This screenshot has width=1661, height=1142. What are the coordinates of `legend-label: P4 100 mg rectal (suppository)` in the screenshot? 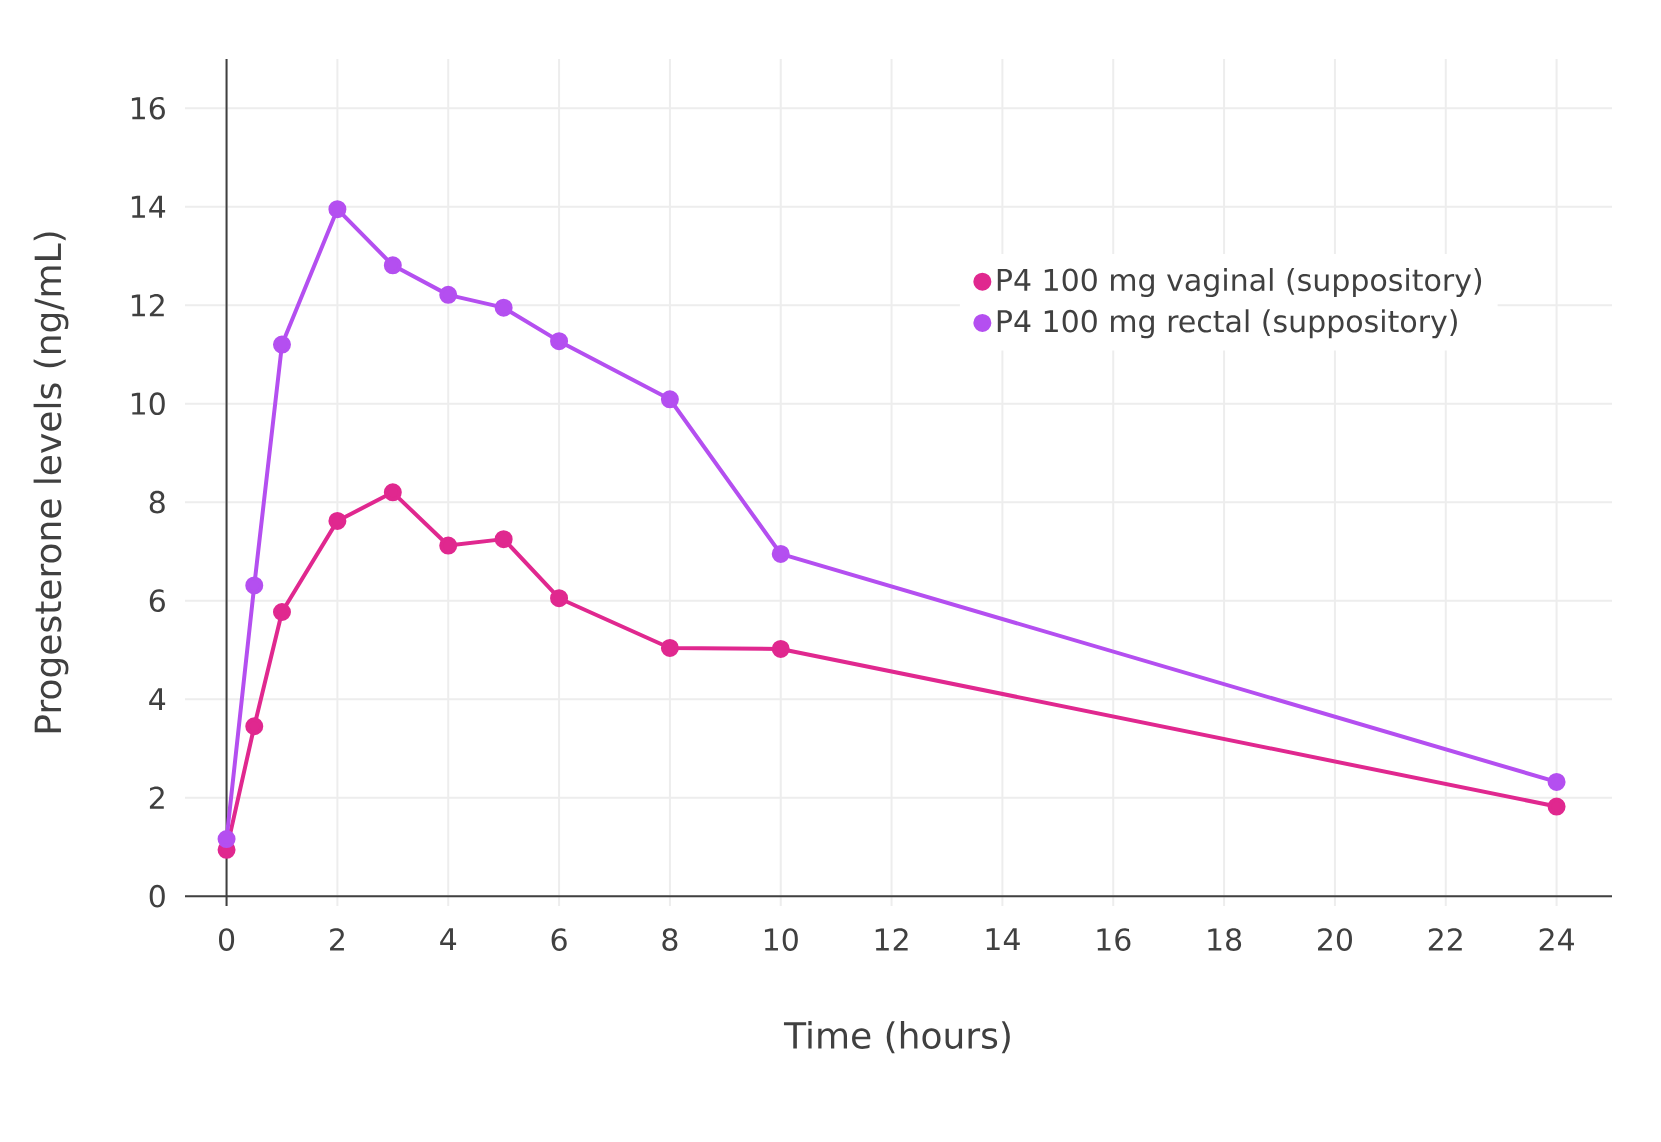 It's located at (1227, 324).